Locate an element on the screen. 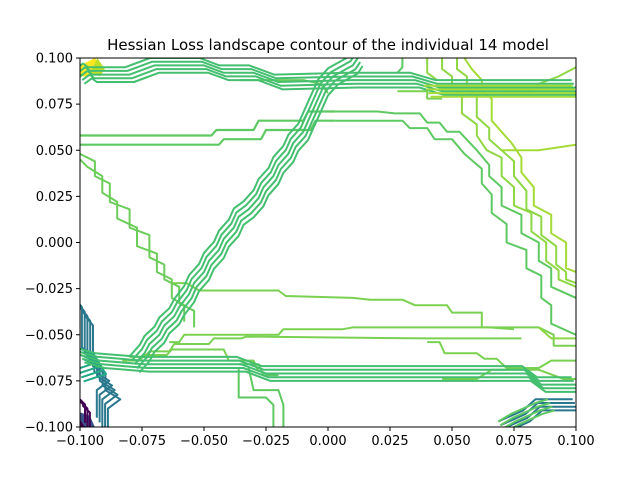 The height and width of the screenshot is (480, 640). y-tick-label: 0.000 is located at coordinates (54, 243).